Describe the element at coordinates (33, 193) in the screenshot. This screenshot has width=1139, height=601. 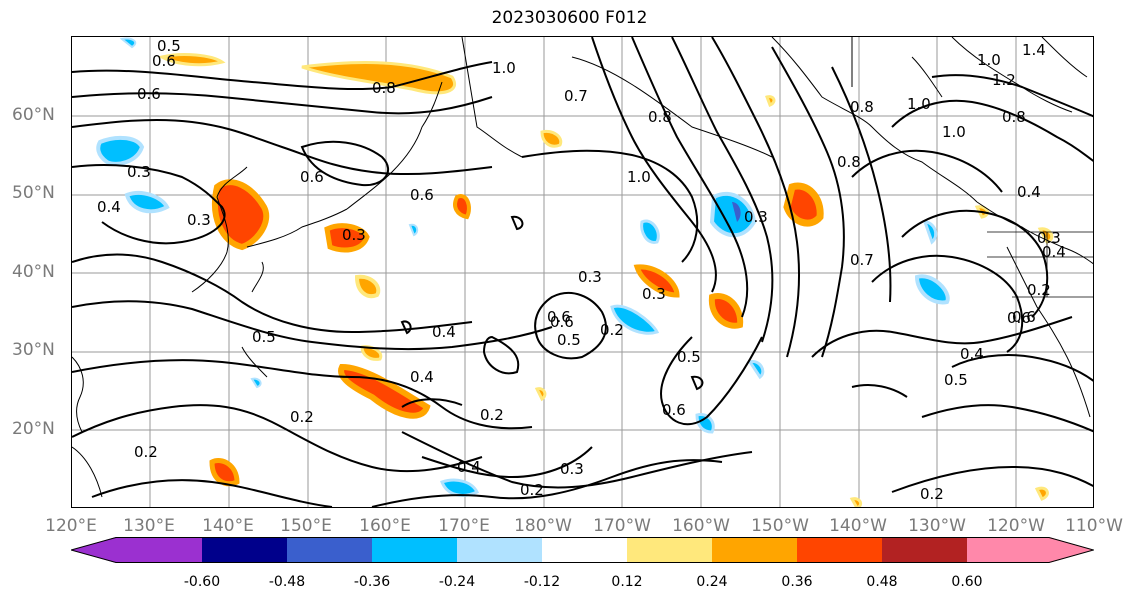
I see `lat-label: 50°N` at that location.